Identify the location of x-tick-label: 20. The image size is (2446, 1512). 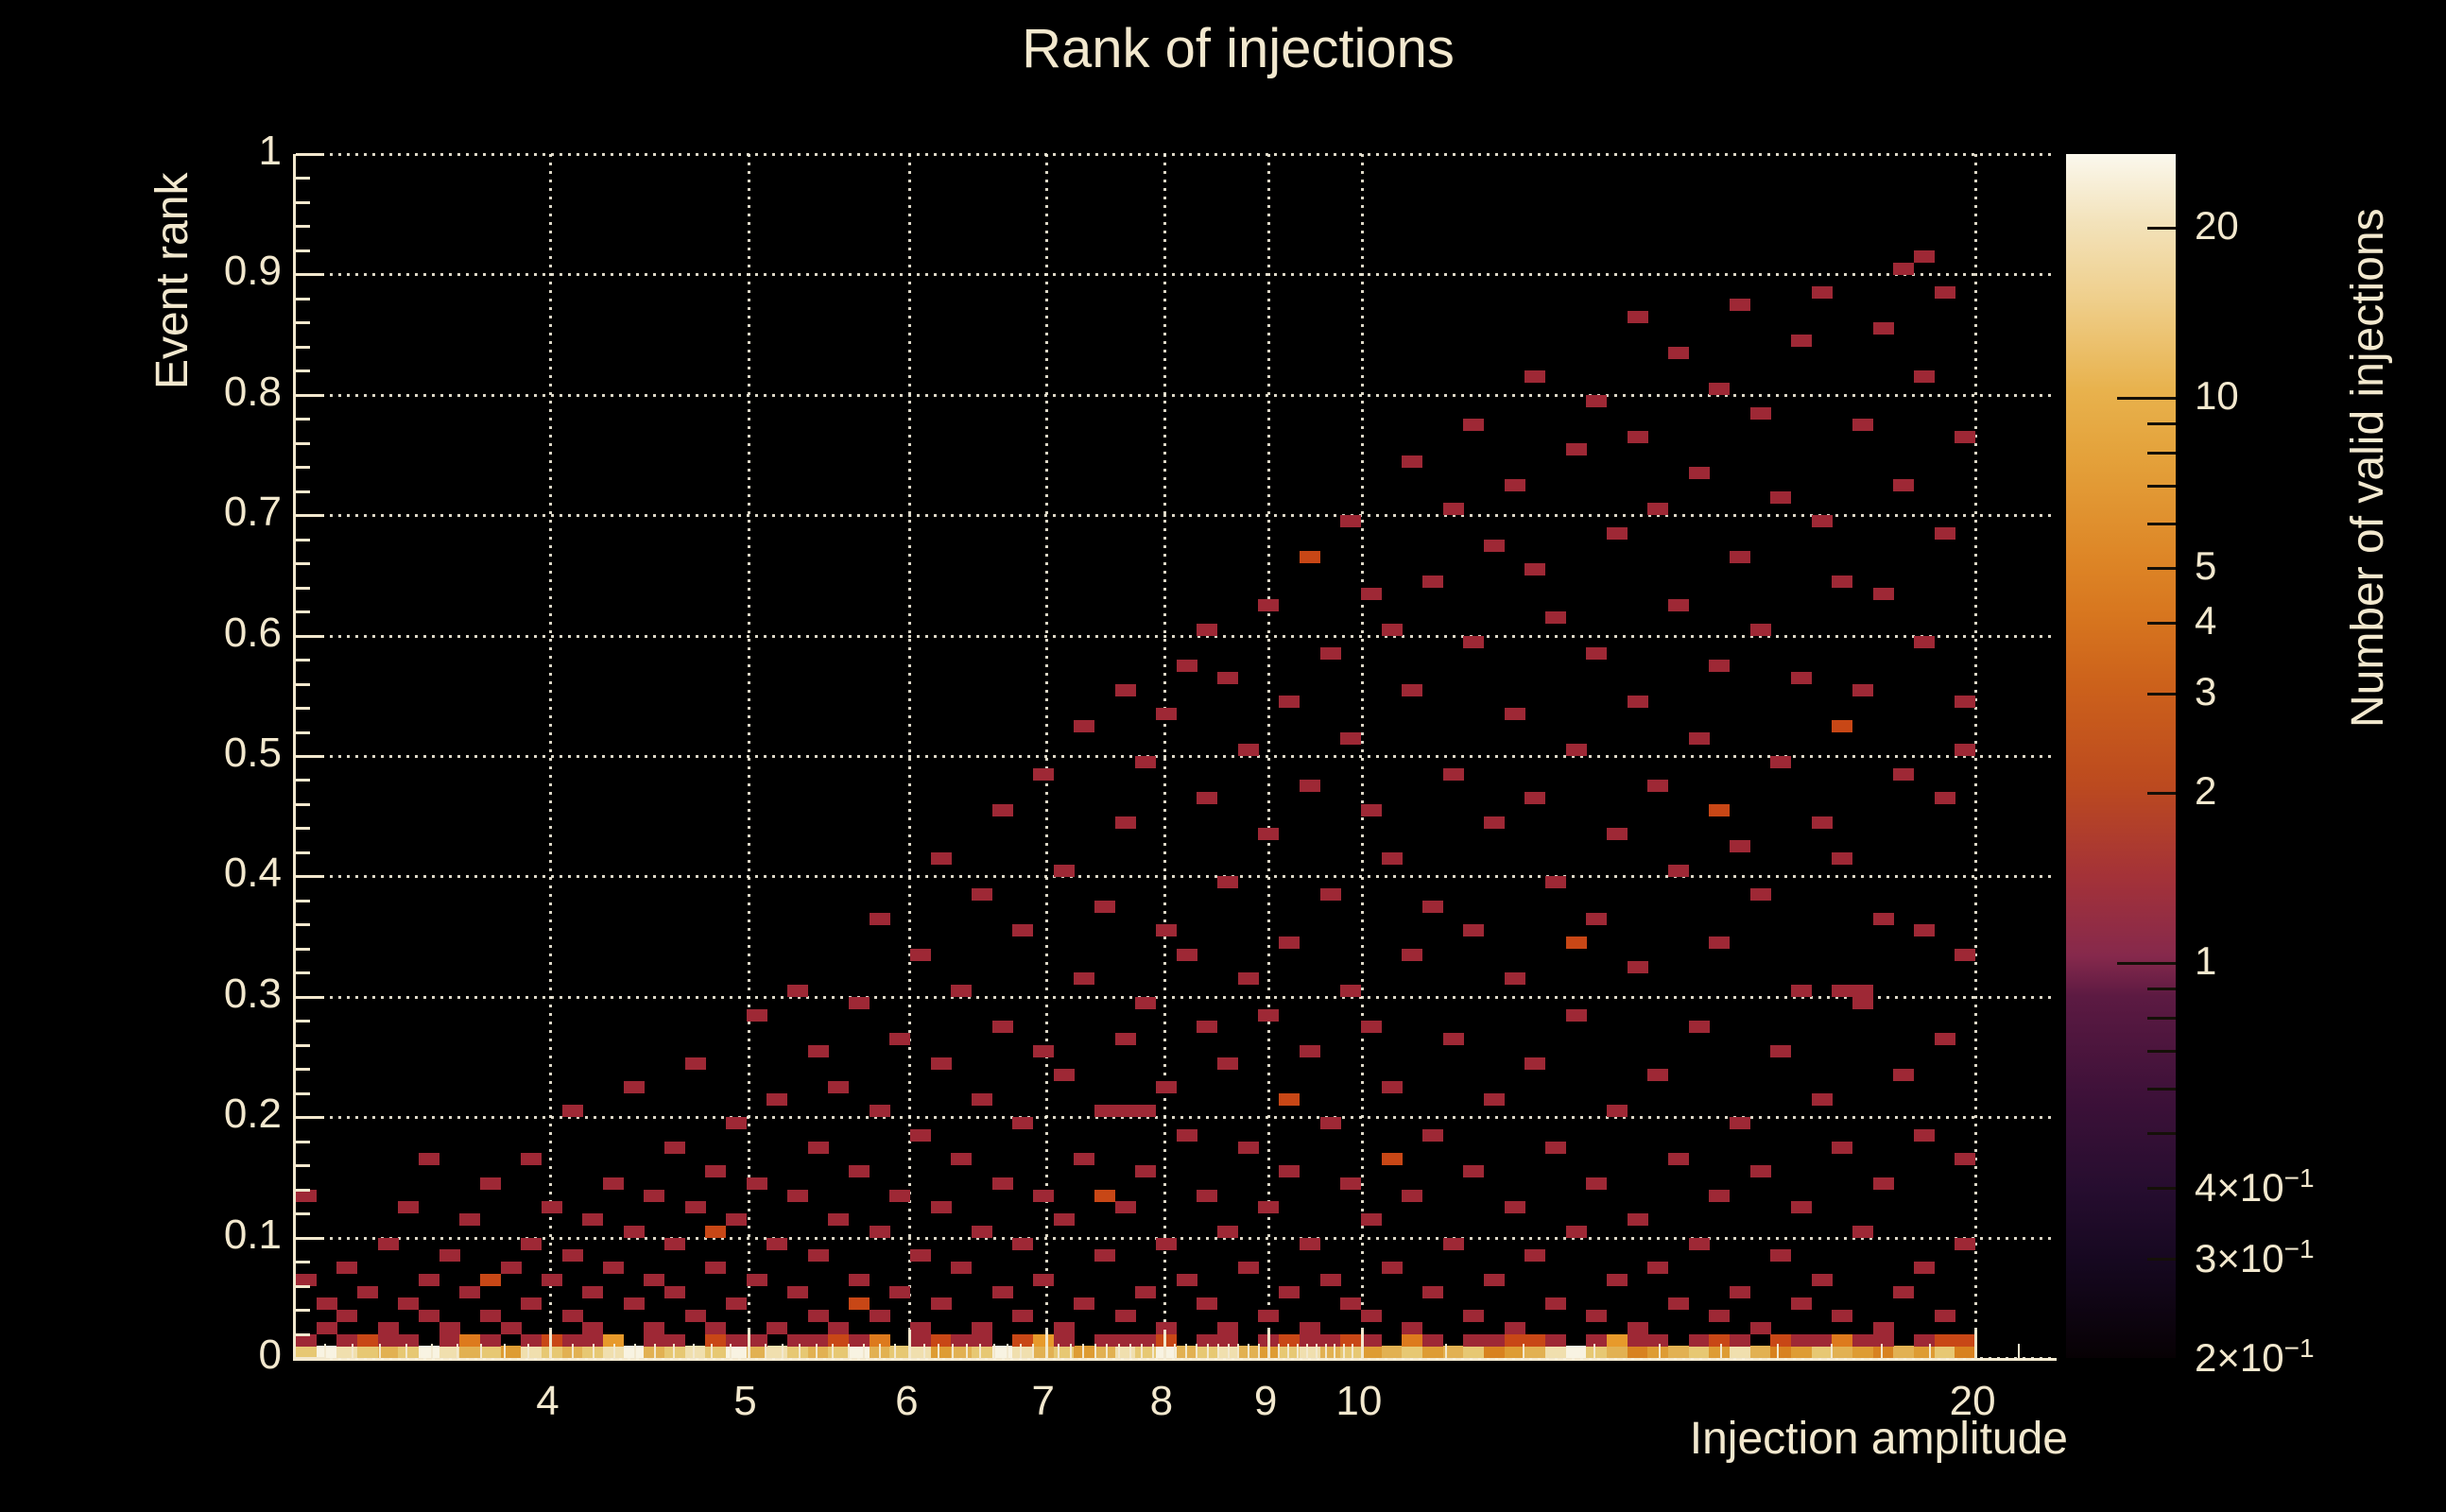
(1972, 1401).